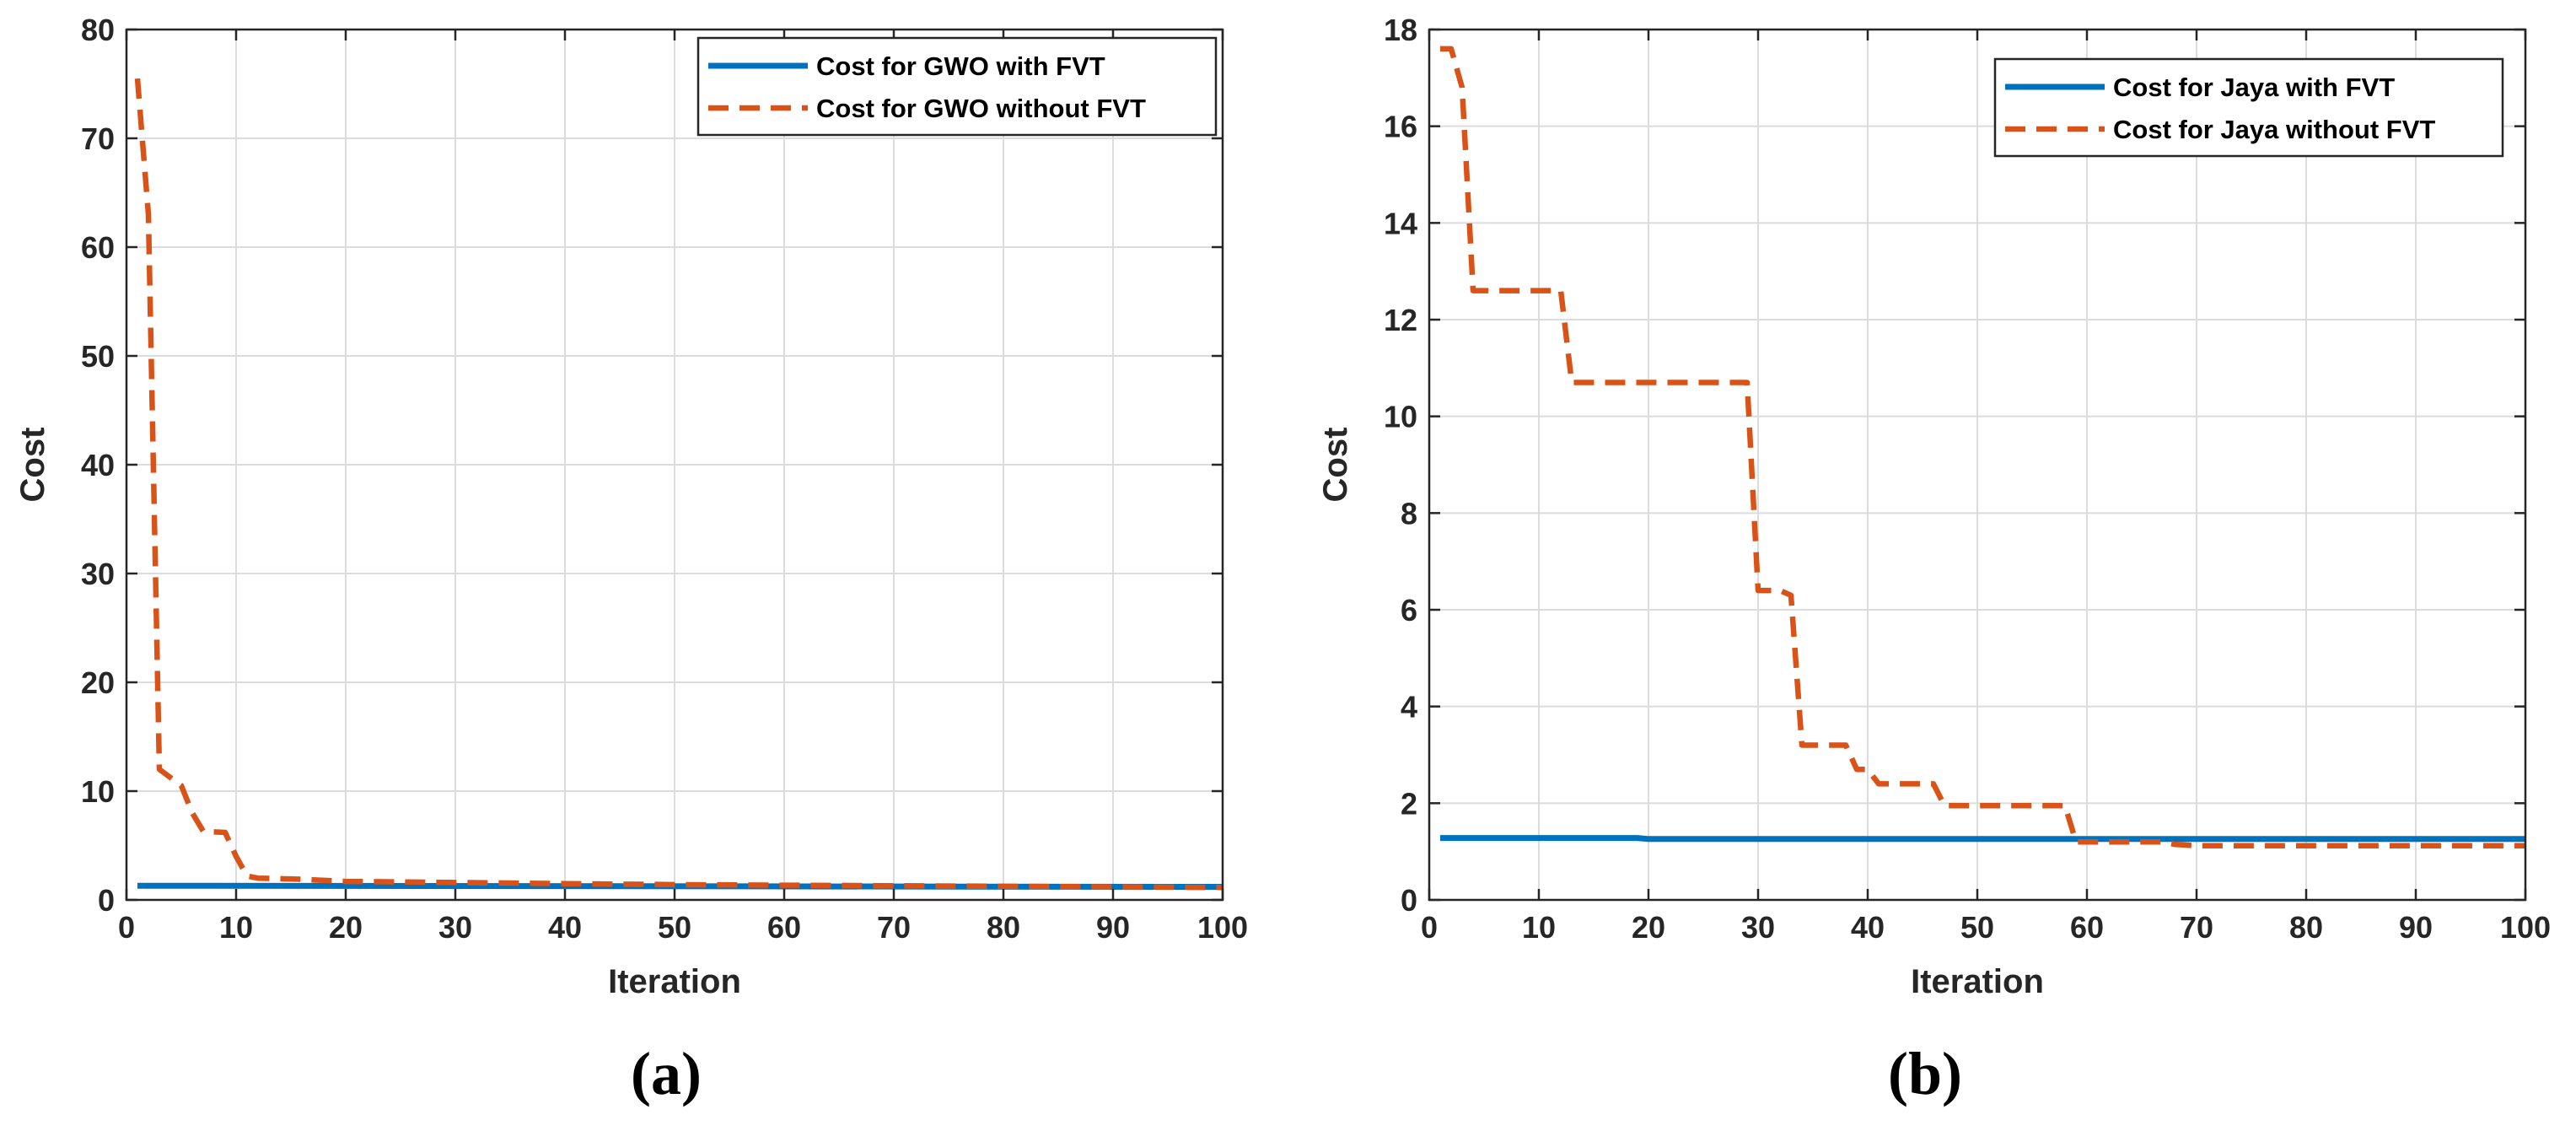  I want to click on y-tick-label: 2, so click(1409, 803).